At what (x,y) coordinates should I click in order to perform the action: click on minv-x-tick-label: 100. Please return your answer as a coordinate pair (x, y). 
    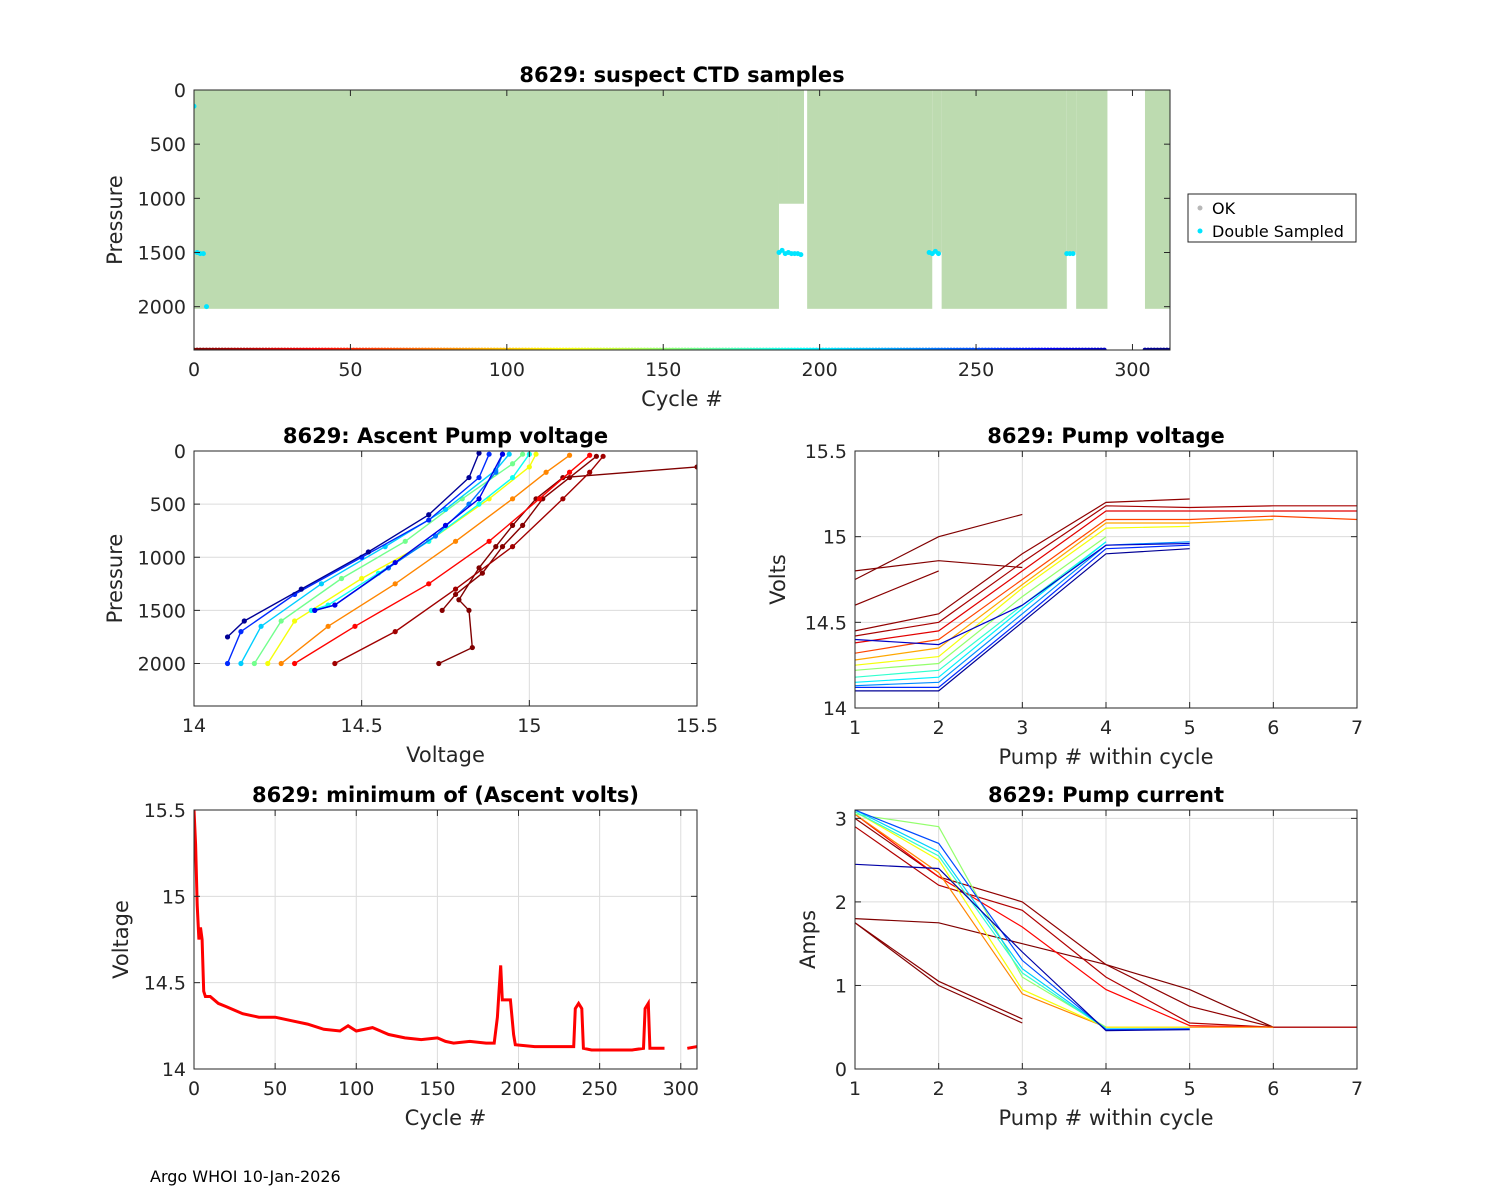
    Looking at the image, I should click on (356, 1089).